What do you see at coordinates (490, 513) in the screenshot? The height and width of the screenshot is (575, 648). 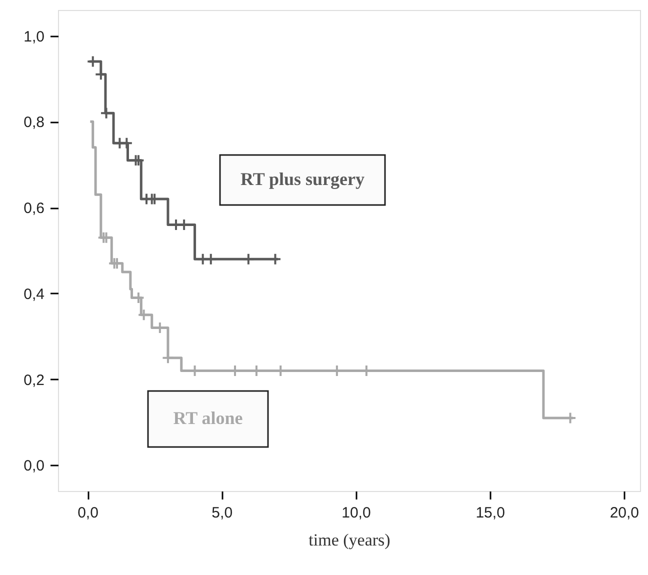 I see `x-tick-label: 15,0` at bounding box center [490, 513].